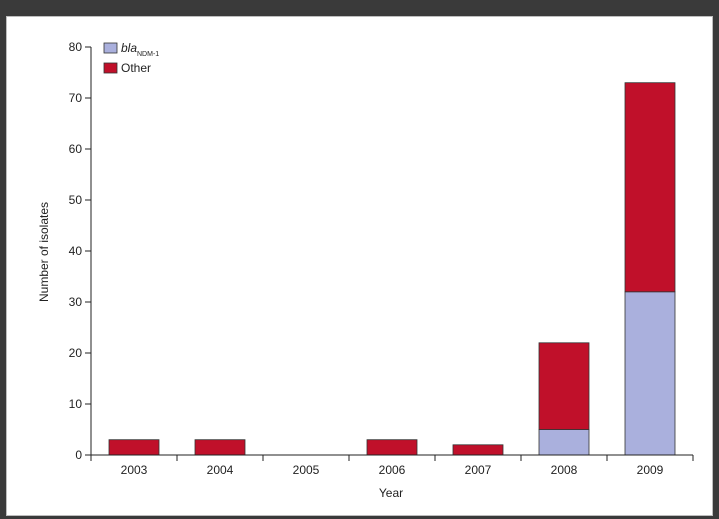 This screenshot has width=719, height=519. What do you see at coordinates (392, 470) in the screenshot?
I see `x-tick-label: 2006` at bounding box center [392, 470].